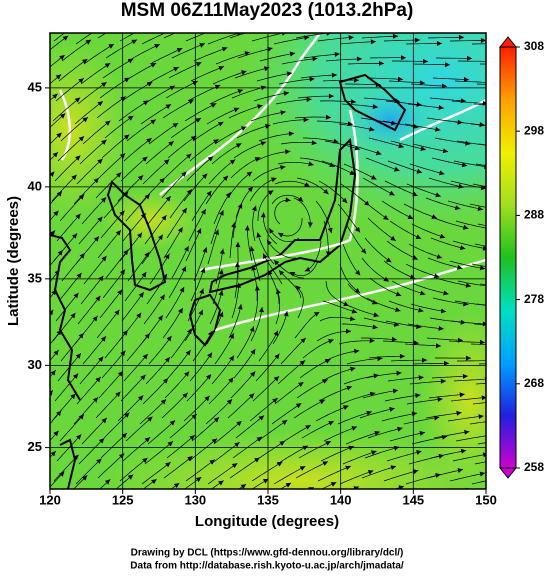  I want to click on colorbar-tick-label: 298, so click(534, 130).